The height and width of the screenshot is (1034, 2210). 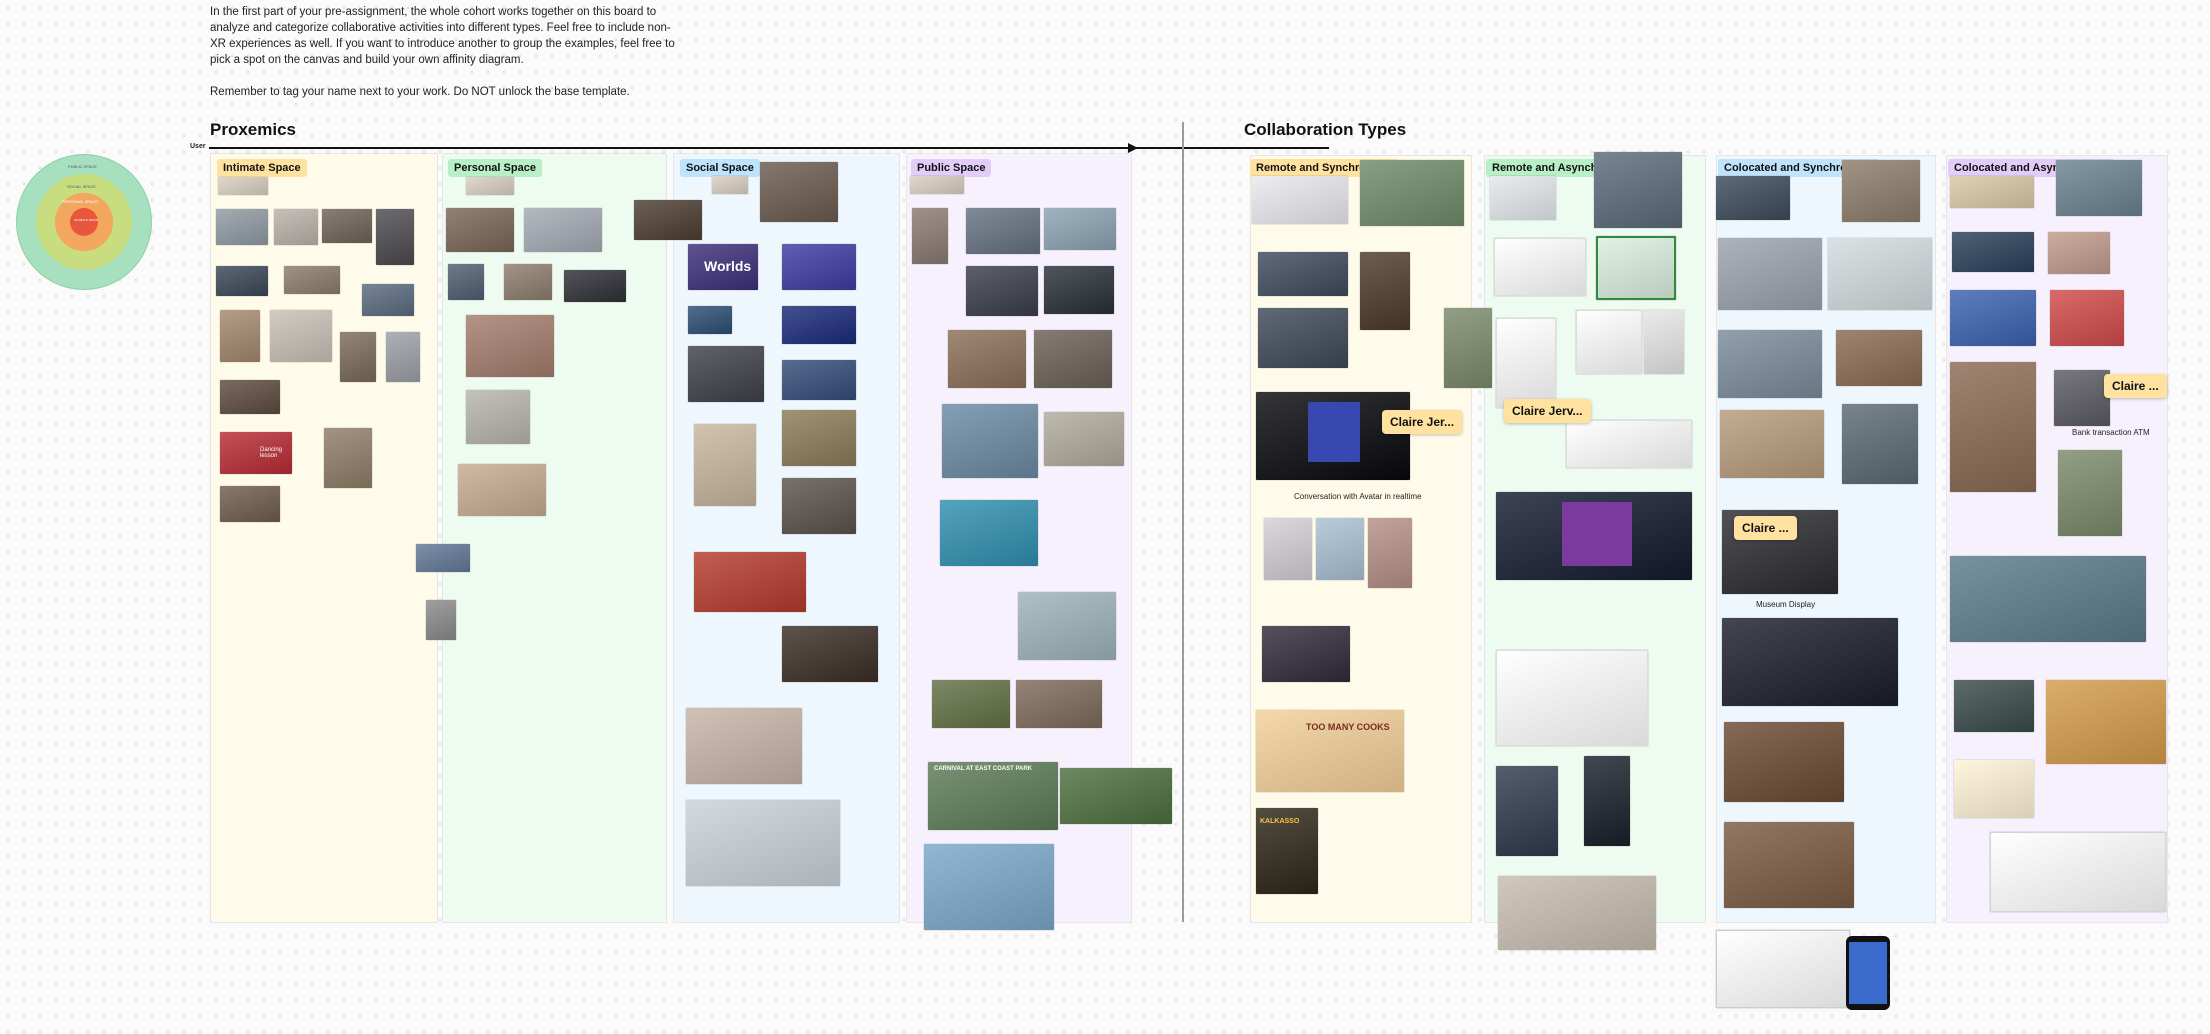 I want to click on photo-card: KALKASSO, so click(x=1287, y=851).